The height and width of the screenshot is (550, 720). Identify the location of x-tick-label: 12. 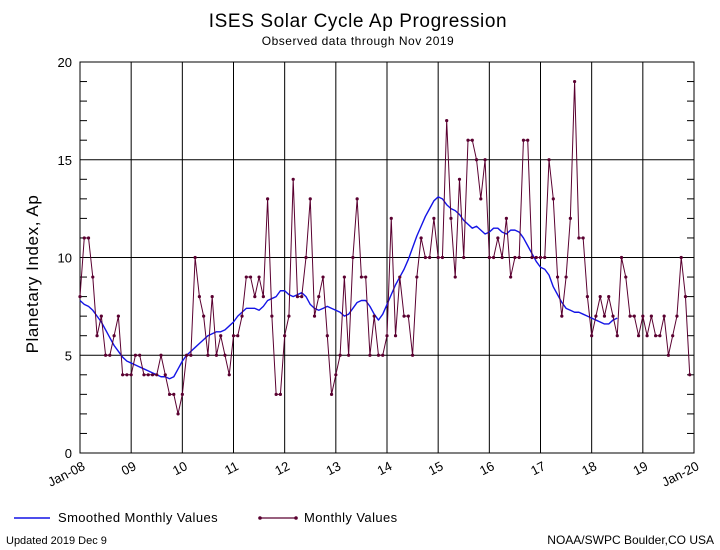
(282, 468).